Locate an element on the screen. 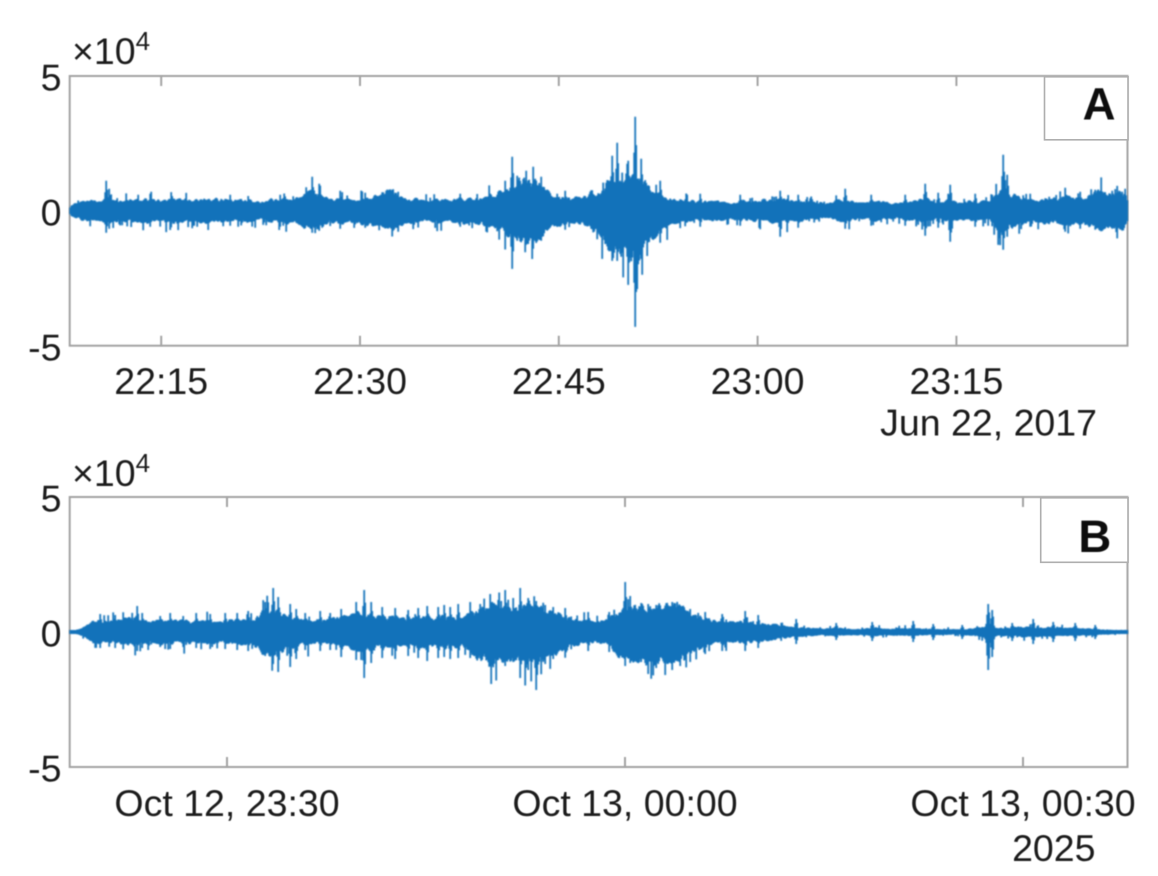 The image size is (1158, 876). svg-text: Oct 13, 00:00 is located at coordinates (624, 803).